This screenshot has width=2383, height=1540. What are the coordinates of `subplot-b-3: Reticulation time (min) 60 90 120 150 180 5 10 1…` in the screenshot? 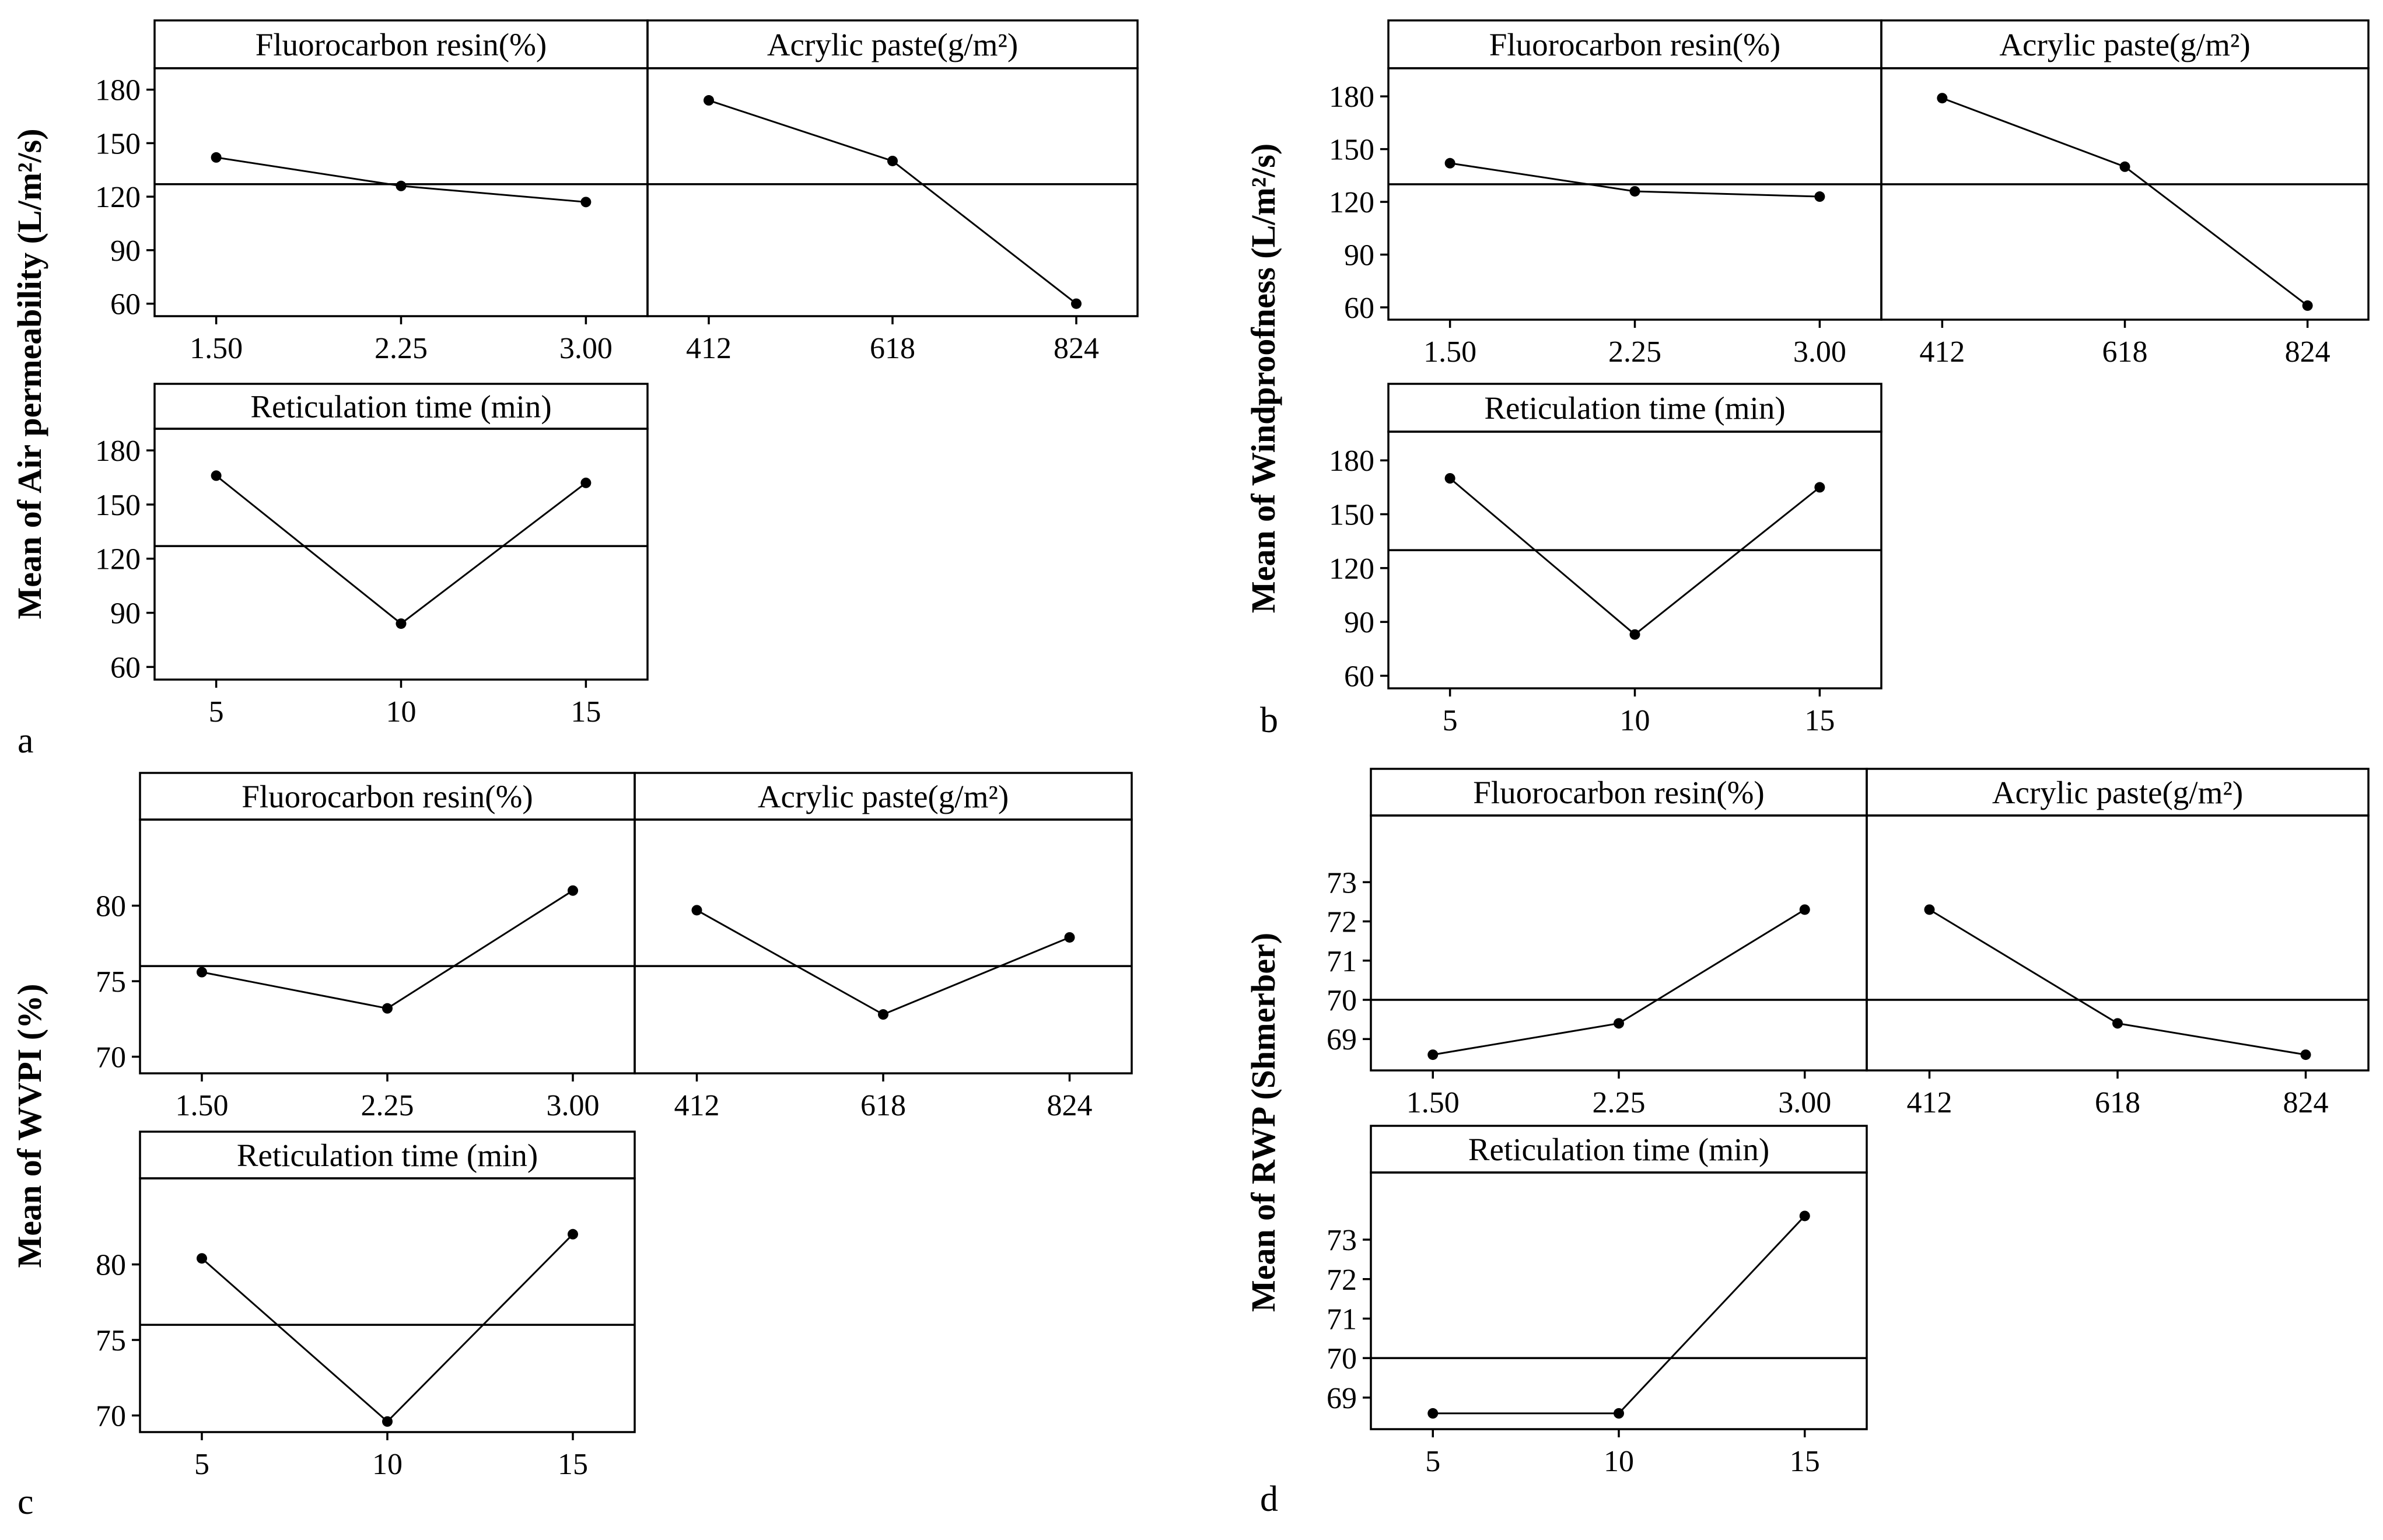 It's located at (1605, 560).